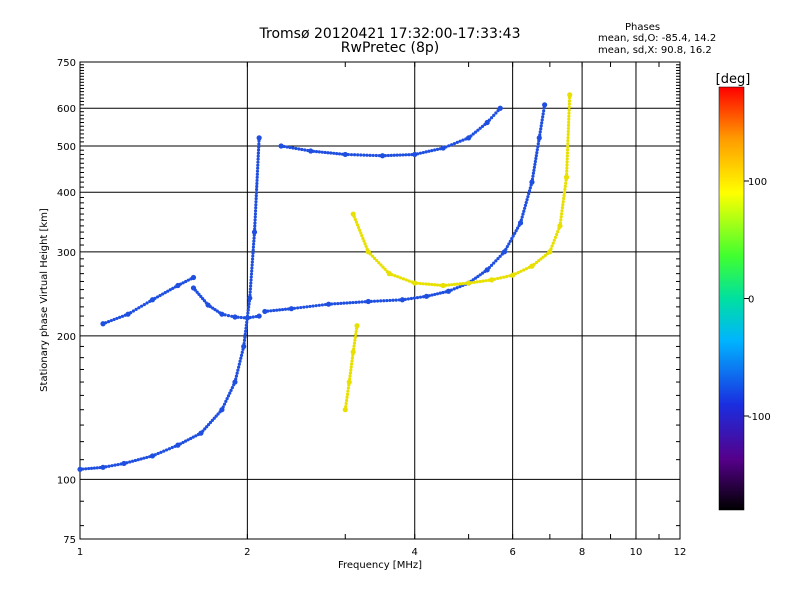  I want to click on colorbar-tick-label: 100, so click(757, 182).